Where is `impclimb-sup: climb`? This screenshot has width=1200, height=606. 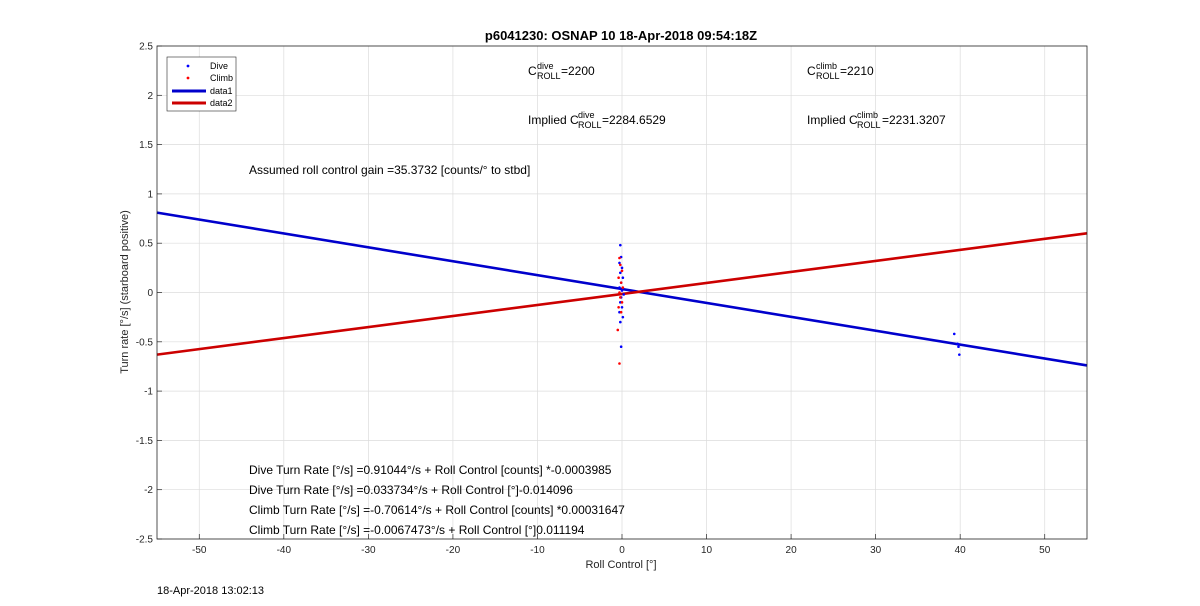 impclimb-sup: climb is located at coordinates (867, 115).